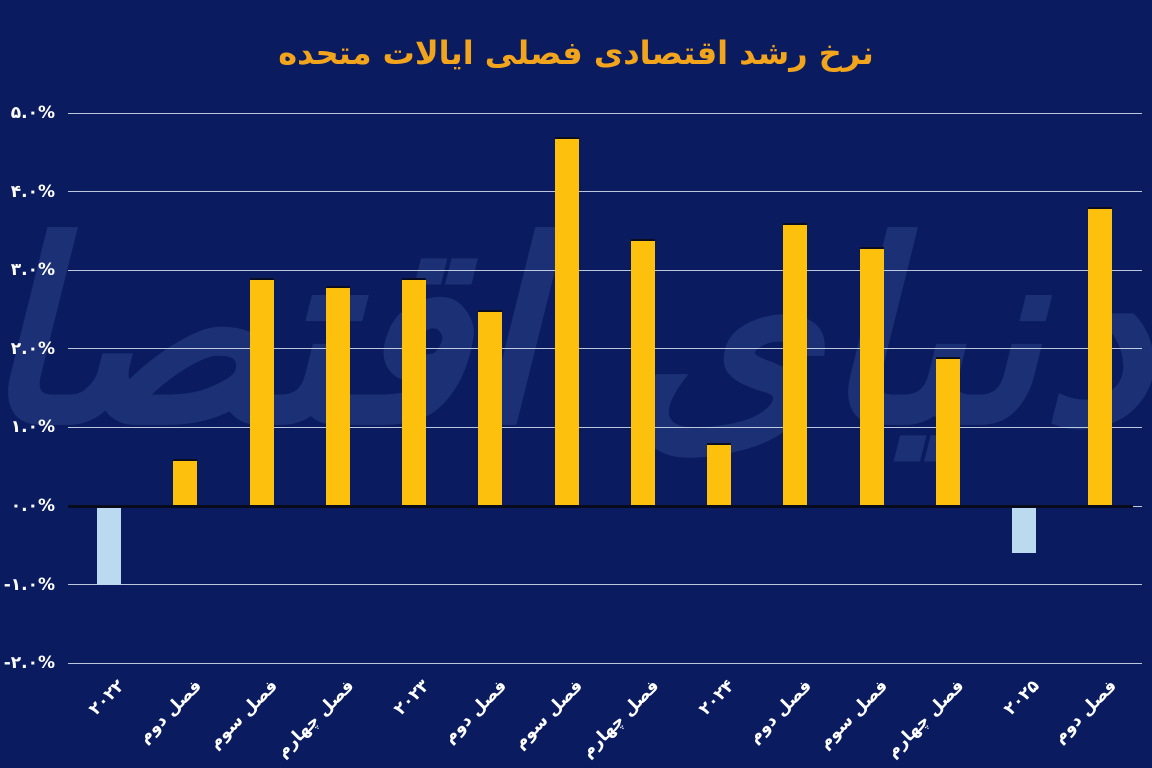 Image resolution: width=1152 pixels, height=768 pixels. Describe the element at coordinates (32, 348) in the screenshot. I see `y-tick-label: ۲.۰%` at that location.